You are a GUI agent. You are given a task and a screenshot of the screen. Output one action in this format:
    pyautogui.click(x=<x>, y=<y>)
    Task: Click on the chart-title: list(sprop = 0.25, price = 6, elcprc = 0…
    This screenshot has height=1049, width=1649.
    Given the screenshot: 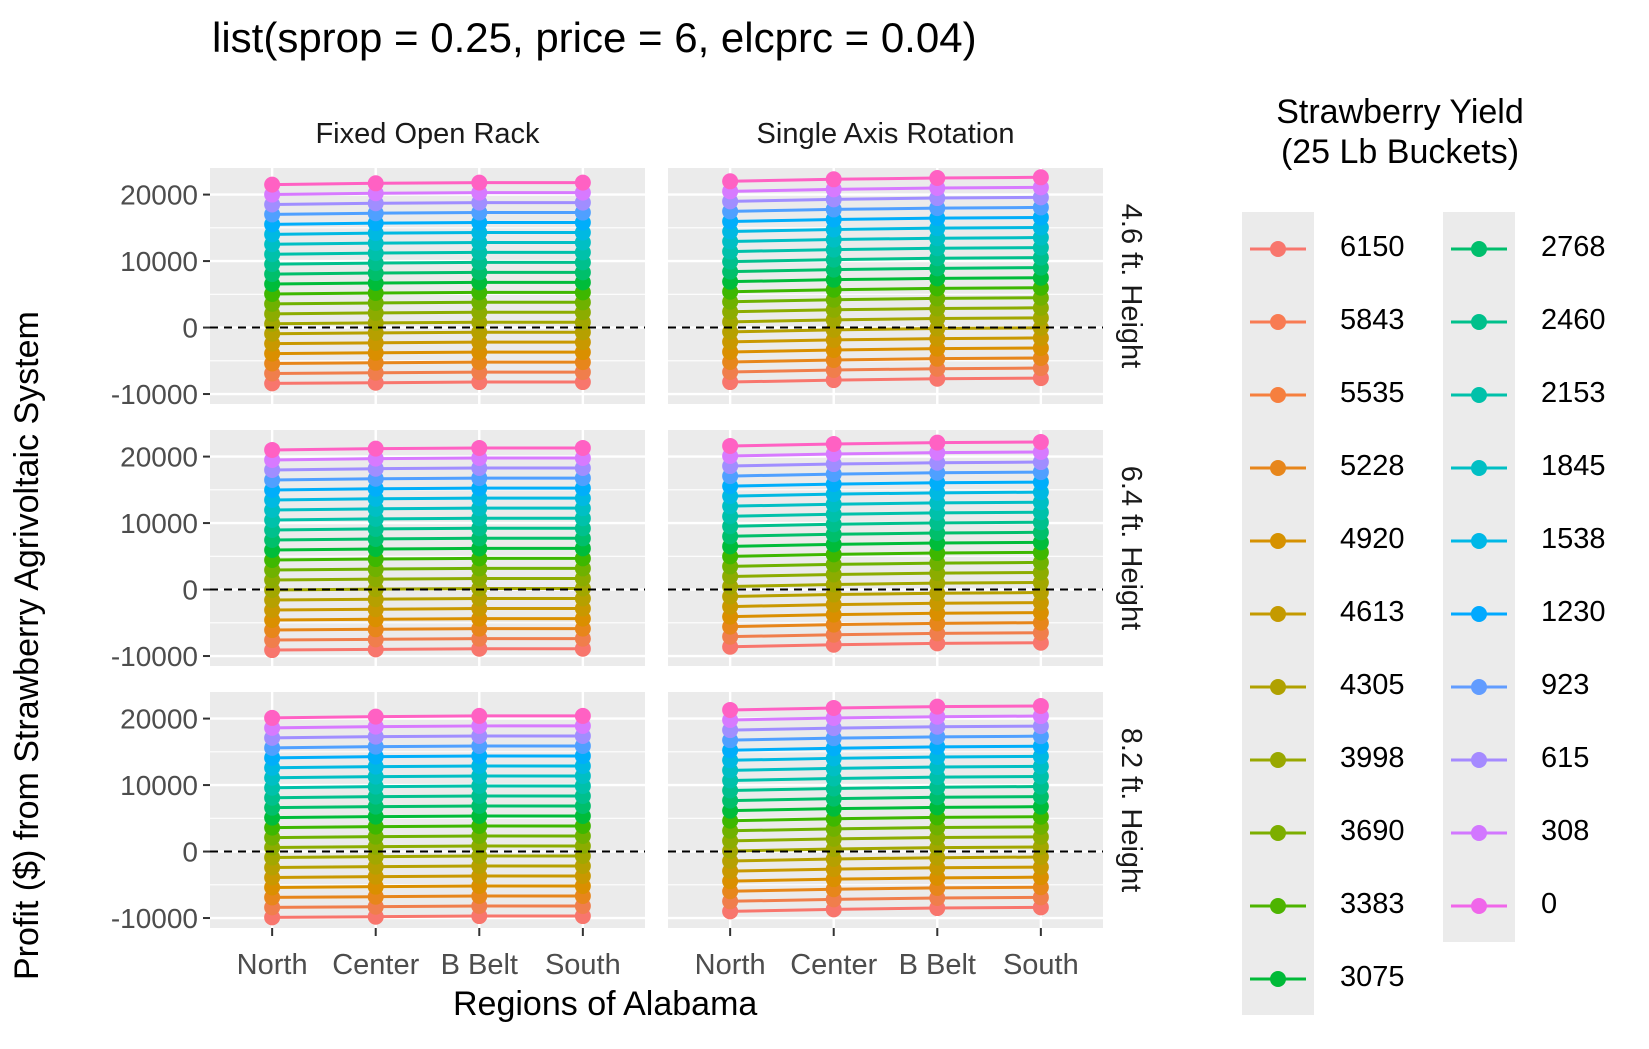 What is the action you would take?
    pyautogui.click(x=594, y=37)
    